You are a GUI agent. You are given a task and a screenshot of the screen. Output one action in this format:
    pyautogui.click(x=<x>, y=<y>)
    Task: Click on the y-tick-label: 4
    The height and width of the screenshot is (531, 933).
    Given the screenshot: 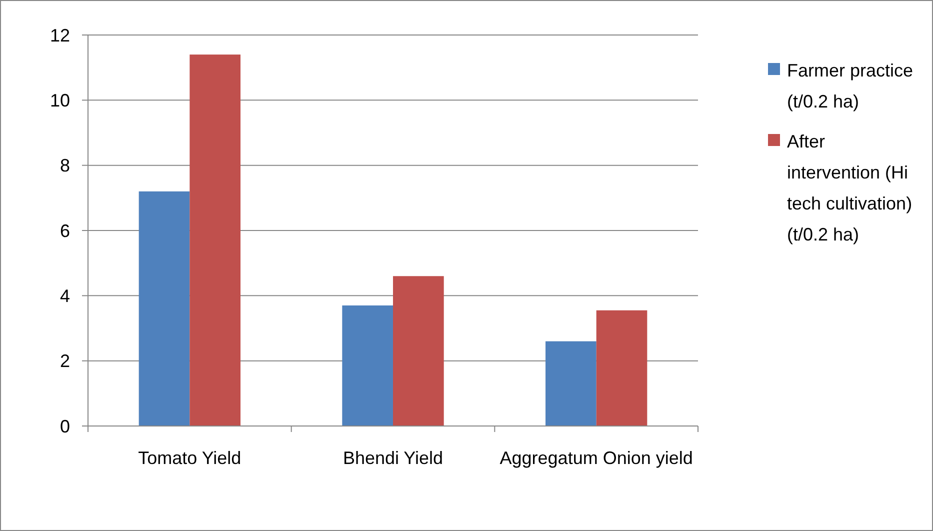 What is the action you would take?
    pyautogui.click(x=65, y=296)
    